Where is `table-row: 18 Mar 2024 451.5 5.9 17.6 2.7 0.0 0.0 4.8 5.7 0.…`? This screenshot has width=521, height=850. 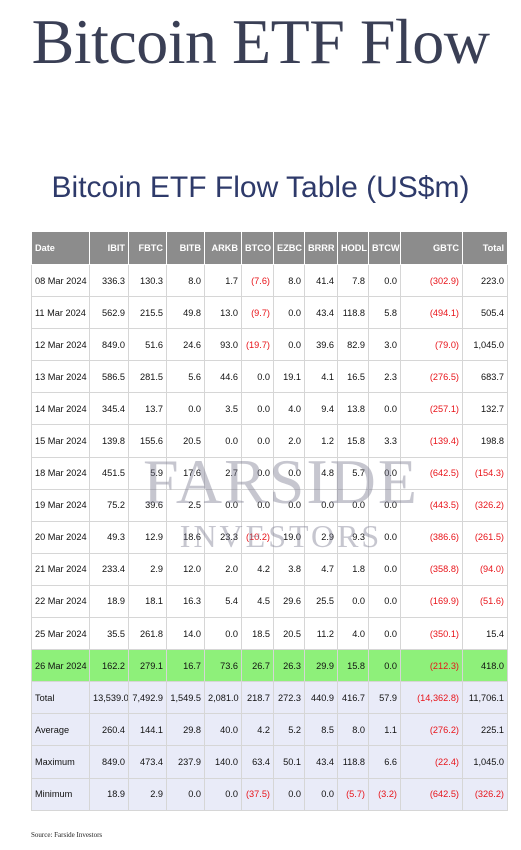 table-row: 18 Mar 2024 451.5 5.9 17.6 2.7 0.0 0.0 4.8 5.7 0.… is located at coordinates (269, 473).